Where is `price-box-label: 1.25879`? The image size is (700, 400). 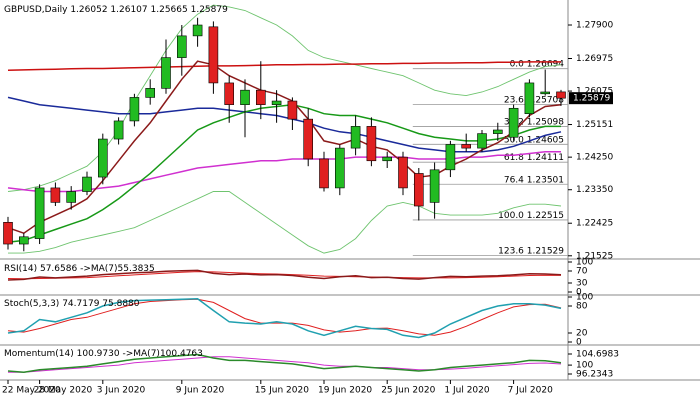 price-box-label: 1.25879 is located at coordinates (591, 99).